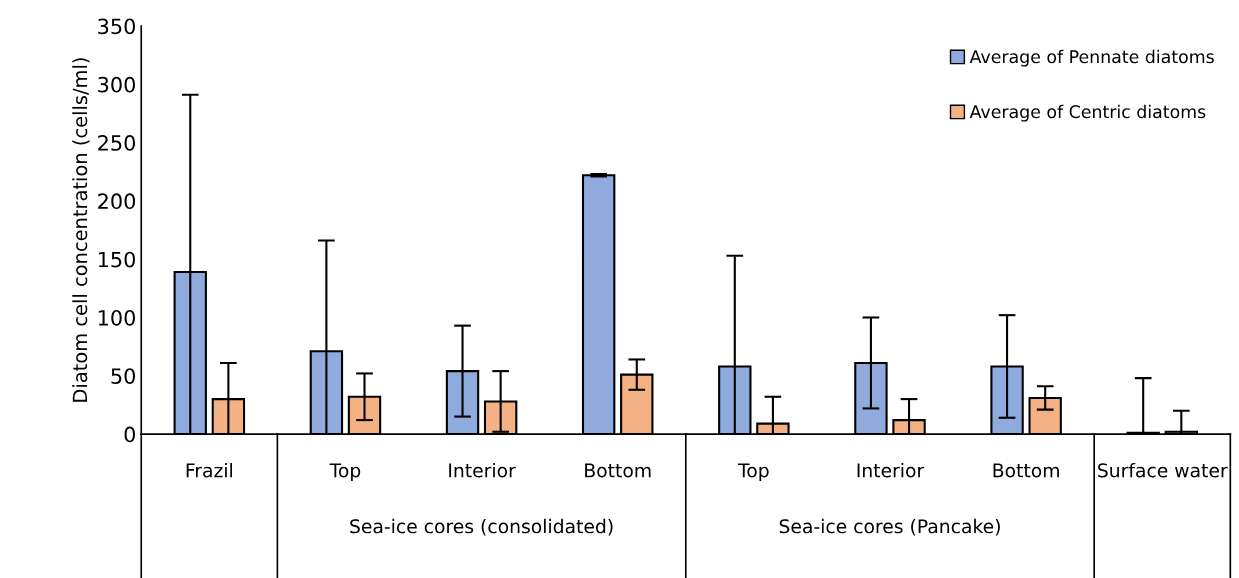 The width and height of the screenshot is (1239, 578). I want to click on text: Sea-ice cores (consolidated), so click(481, 527).